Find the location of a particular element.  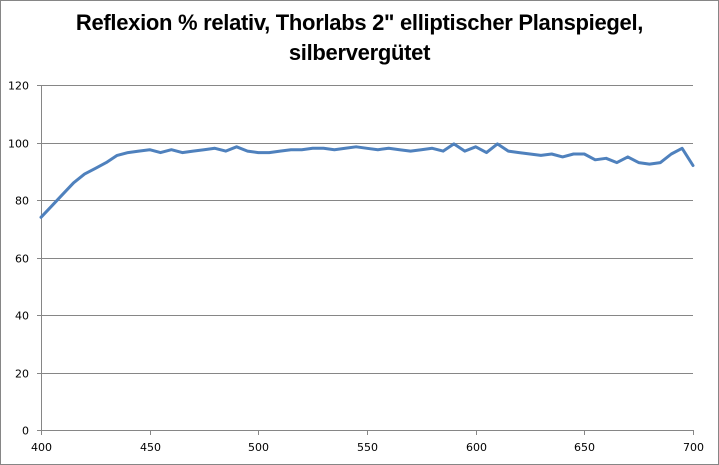

x-tick-label: 700 is located at coordinates (693, 447).